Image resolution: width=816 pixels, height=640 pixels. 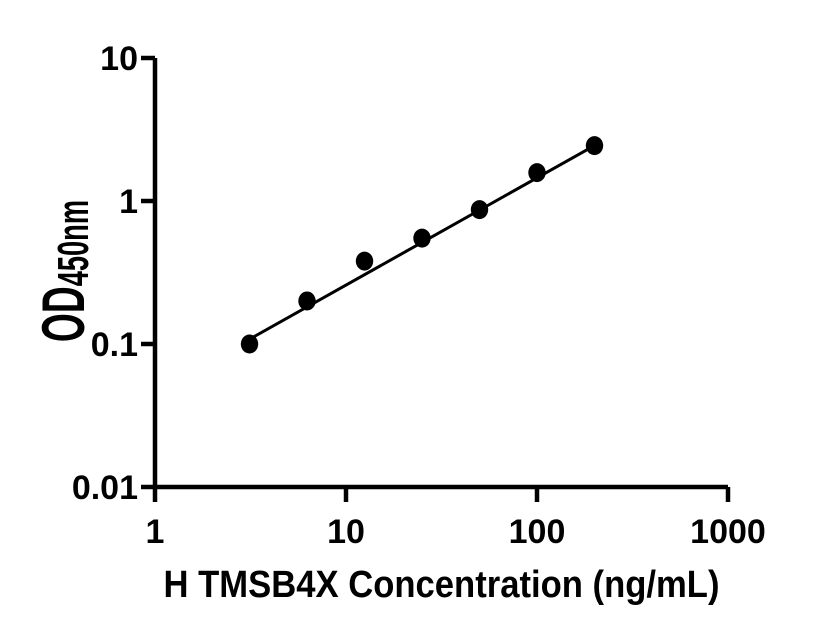 What do you see at coordinates (728, 532) in the screenshot?
I see `x-tick-label: 1000` at bounding box center [728, 532].